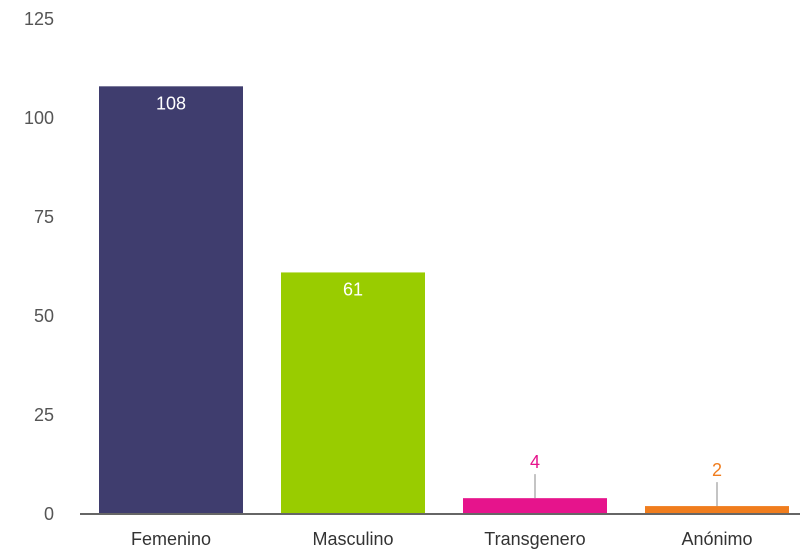 The height and width of the screenshot is (554, 800). I want to click on y-axis: 0 25 50 75 100 125, so click(39, 266).